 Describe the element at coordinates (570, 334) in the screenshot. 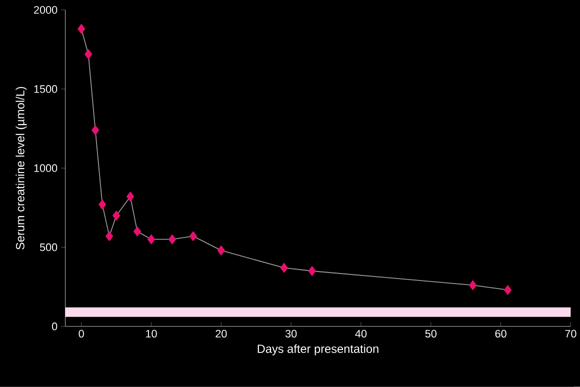

I see `x-tick-label: 70` at that location.